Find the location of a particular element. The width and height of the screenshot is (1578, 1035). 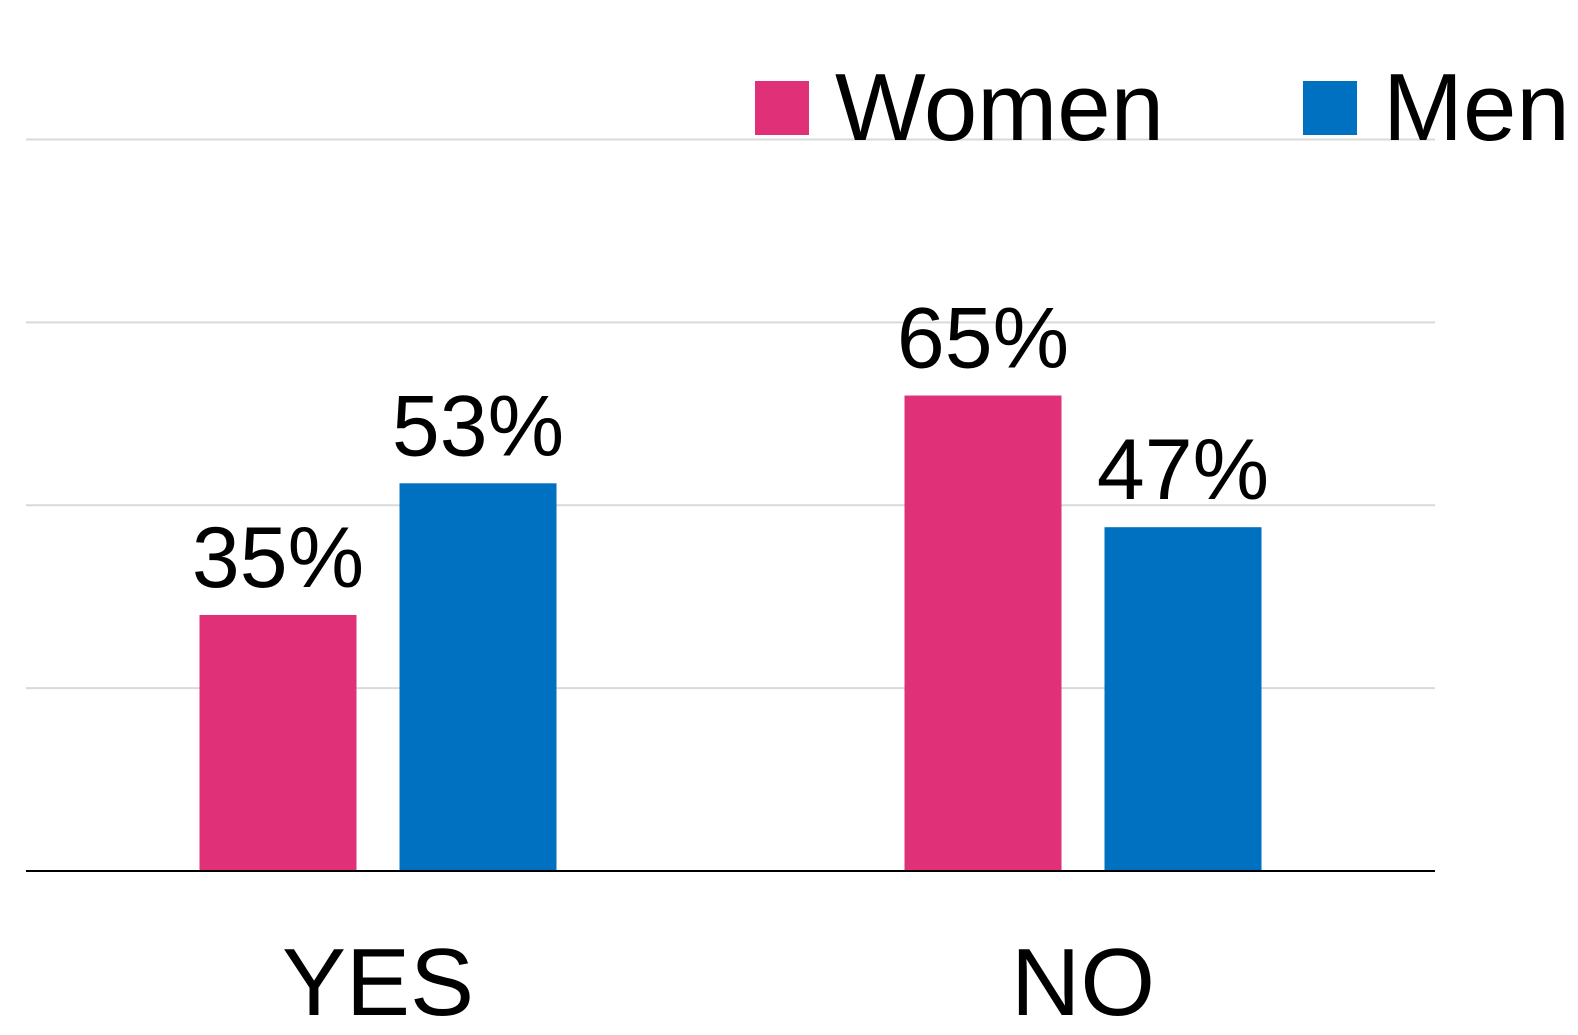

legend: Women Men is located at coordinates (1162, 107).